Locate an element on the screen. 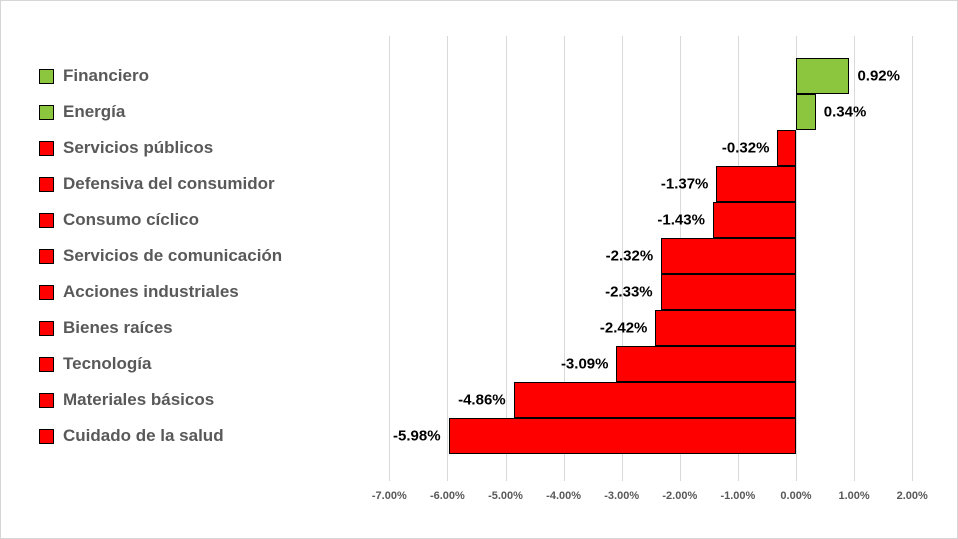 Image resolution: width=958 pixels, height=539 pixels. category-label-text: Servicios de comunicación is located at coordinates (173, 255).